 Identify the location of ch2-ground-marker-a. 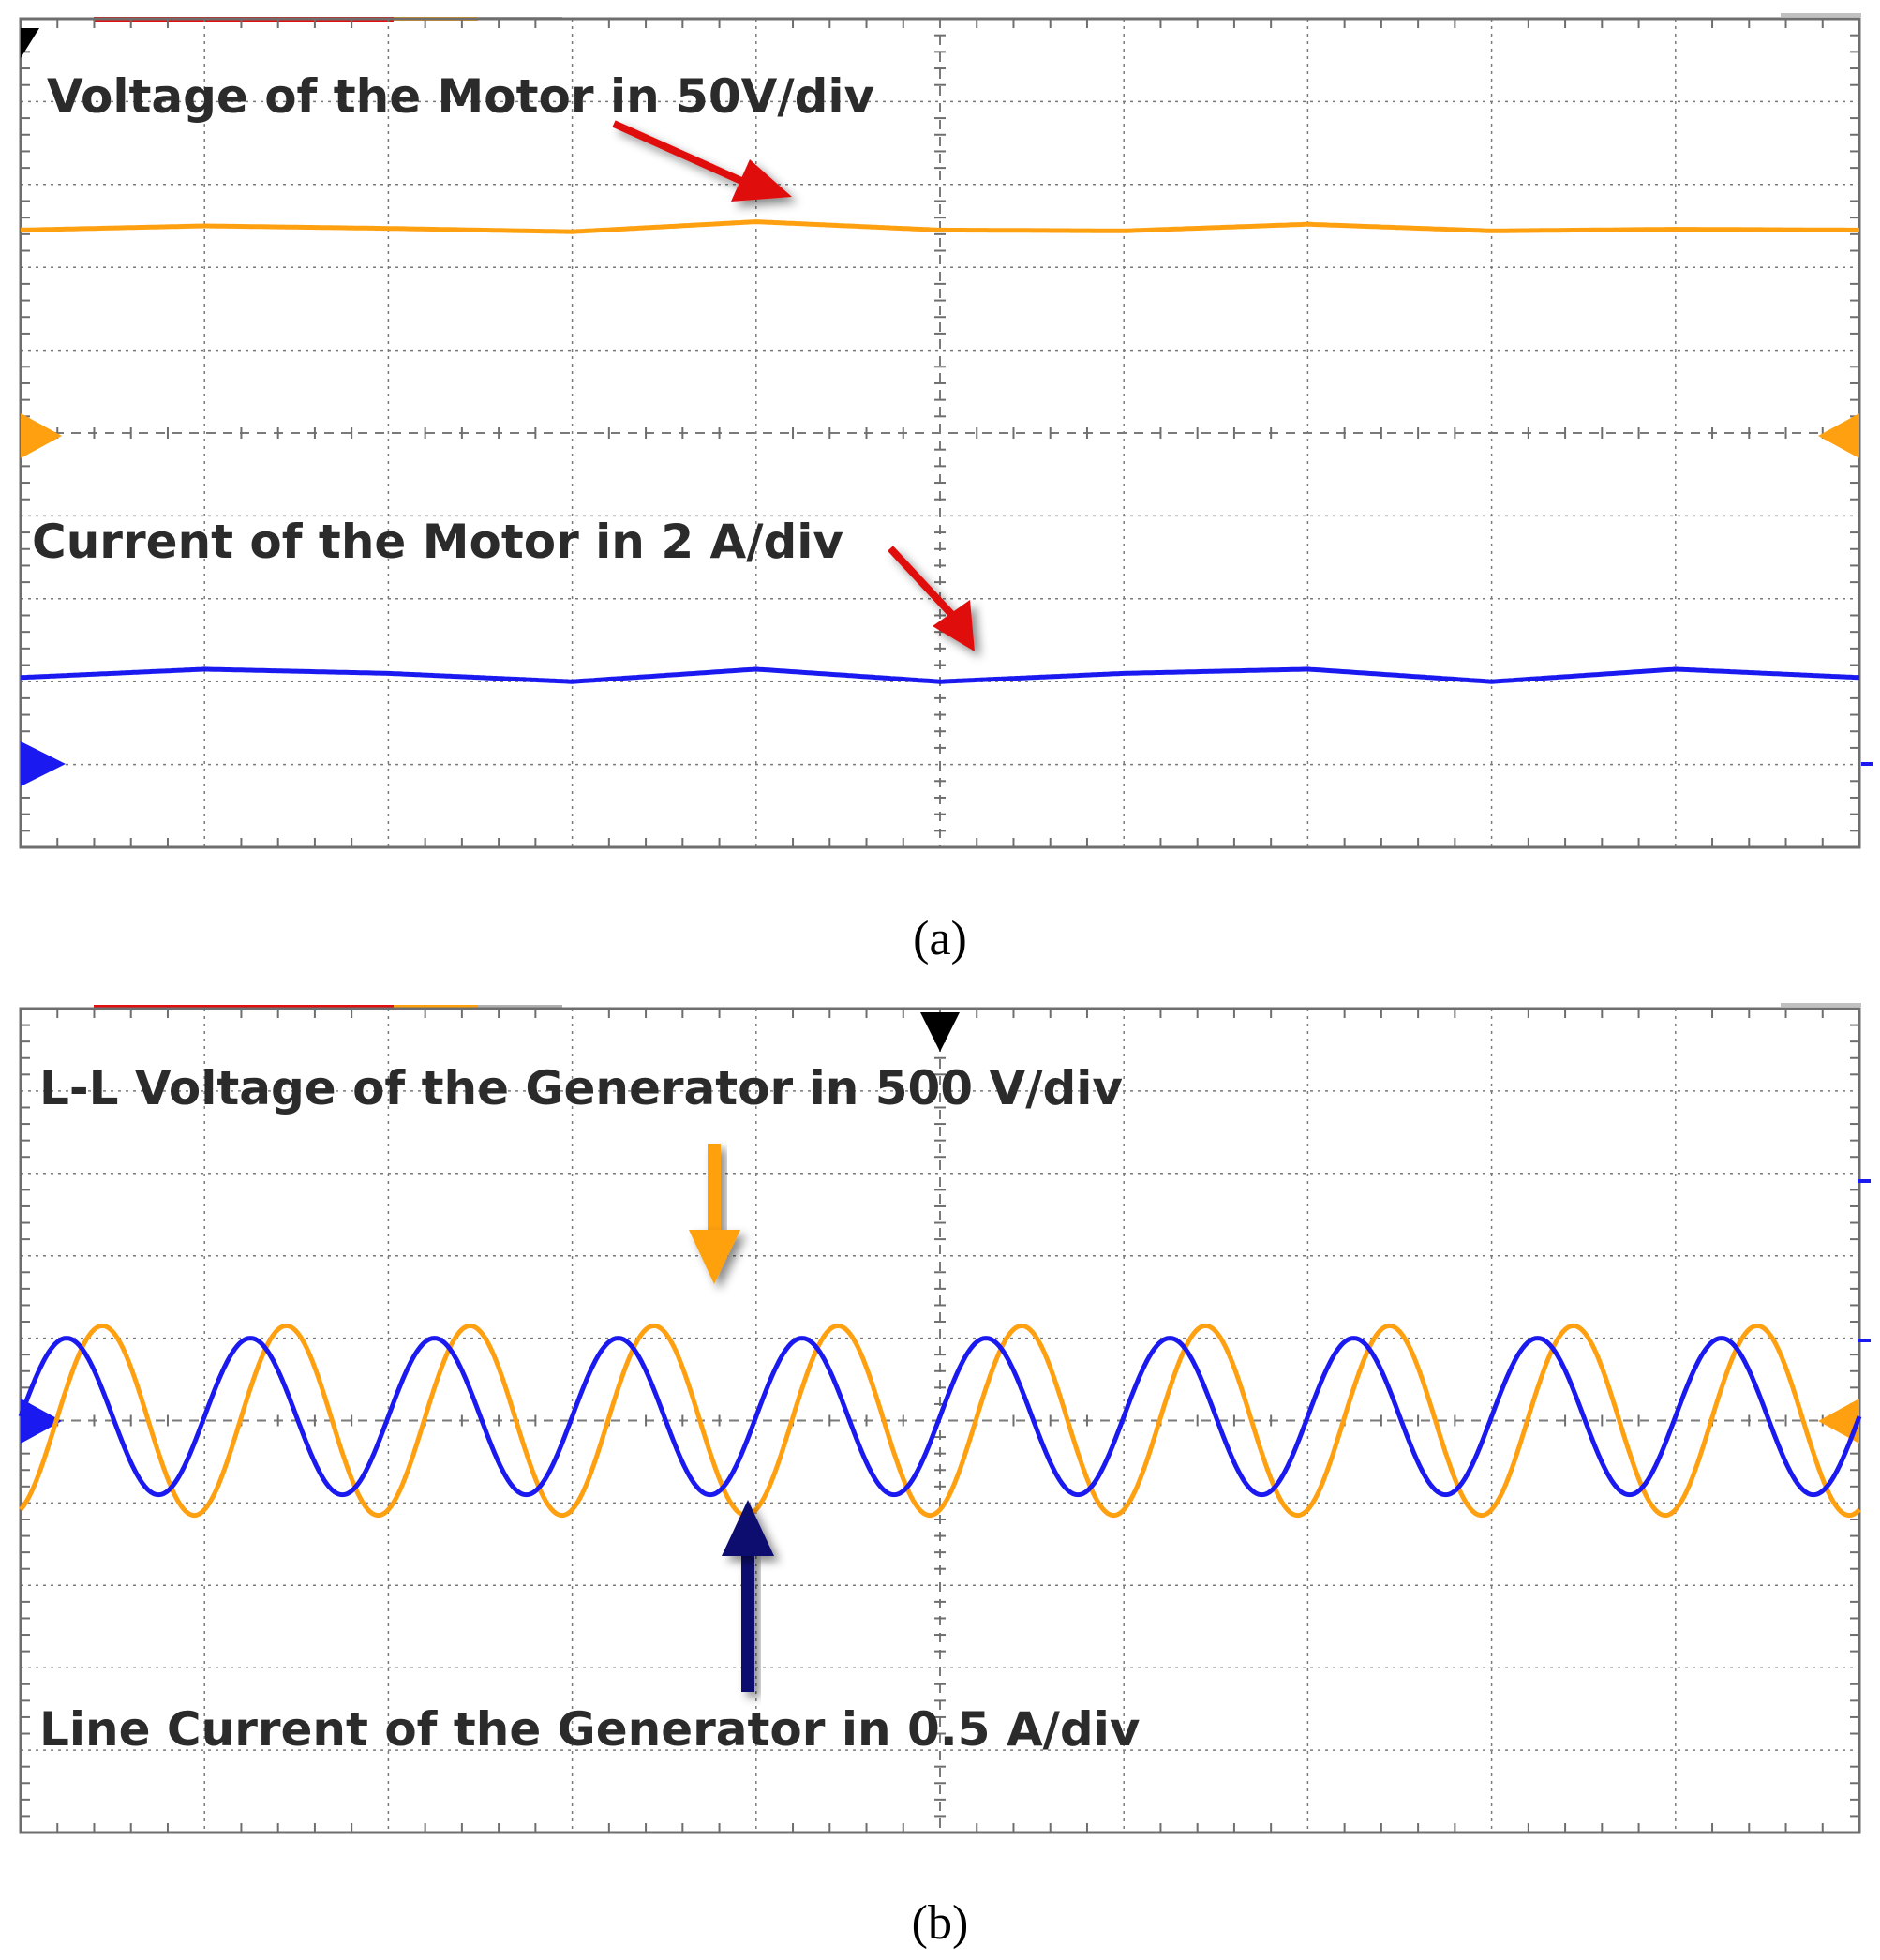
(44, 764).